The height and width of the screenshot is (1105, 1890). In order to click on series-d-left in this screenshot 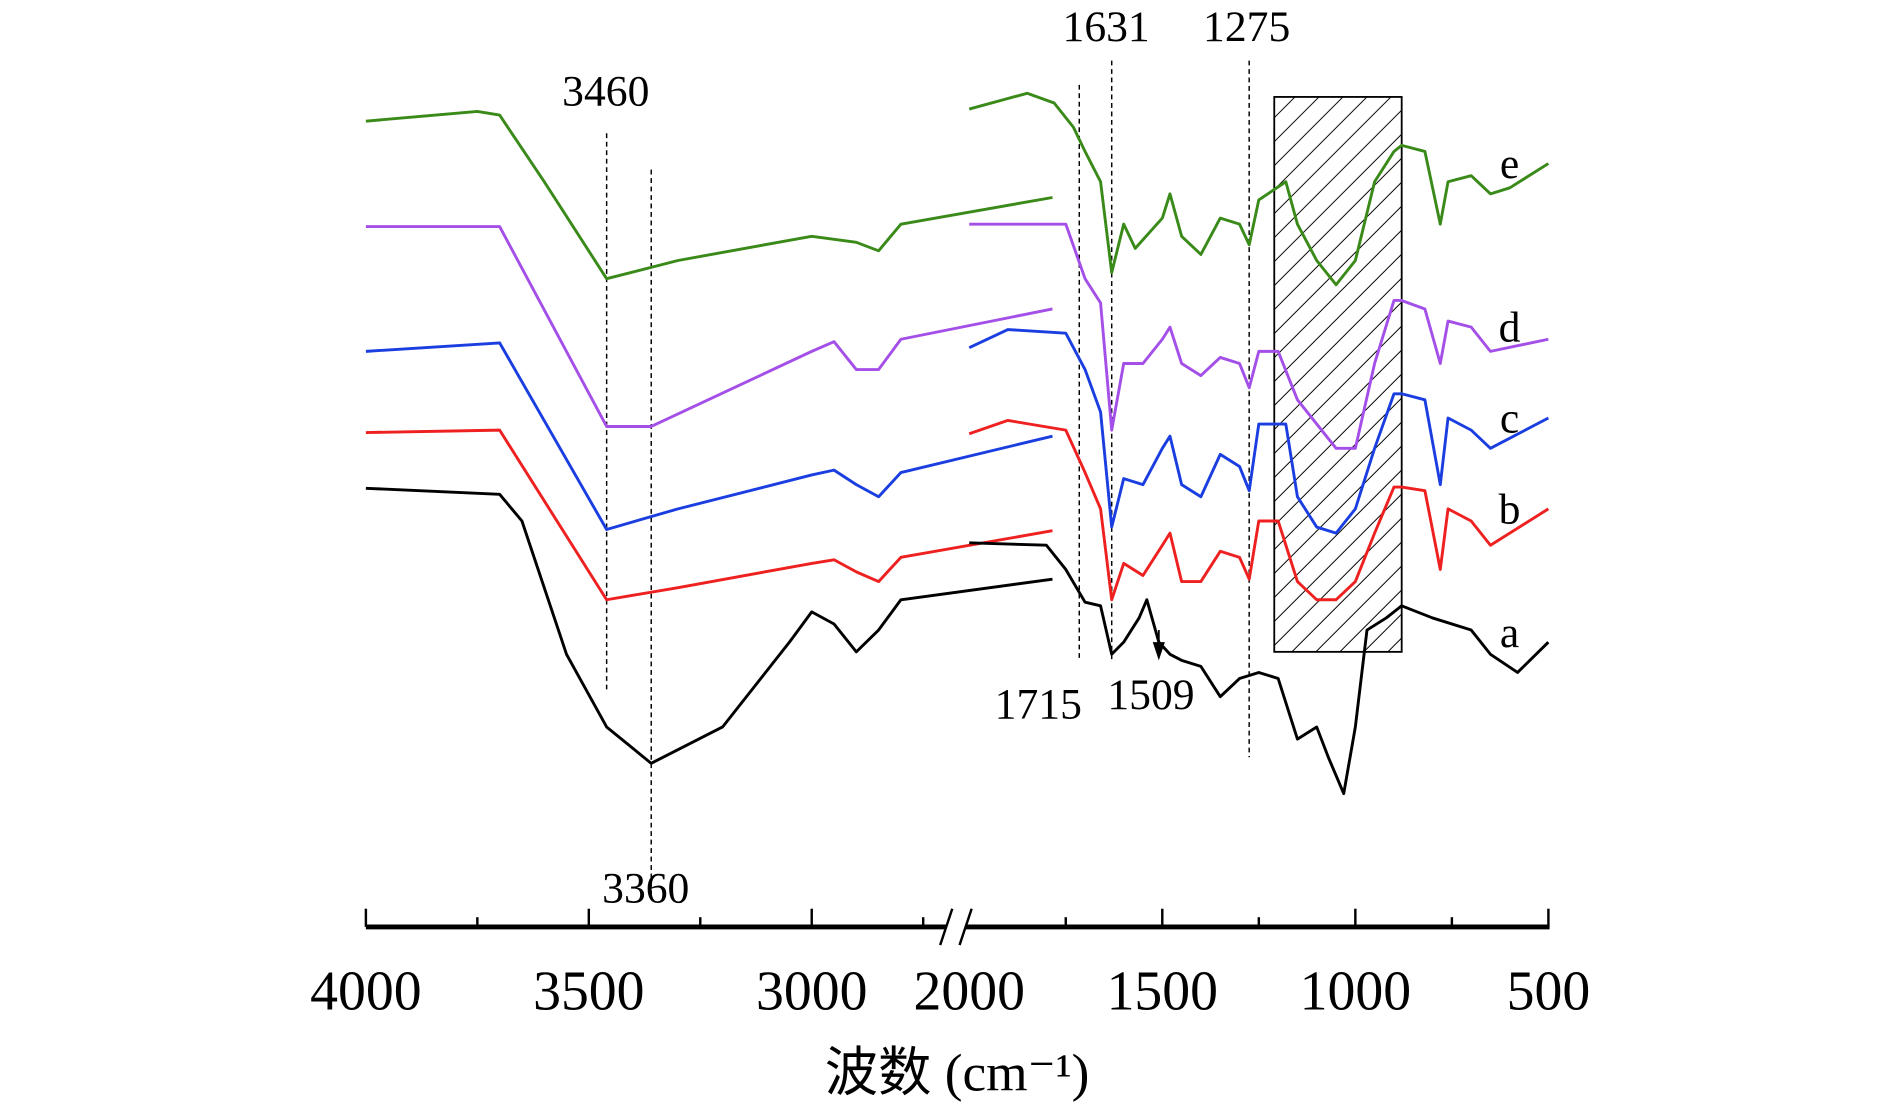, I will do `click(709, 326)`.